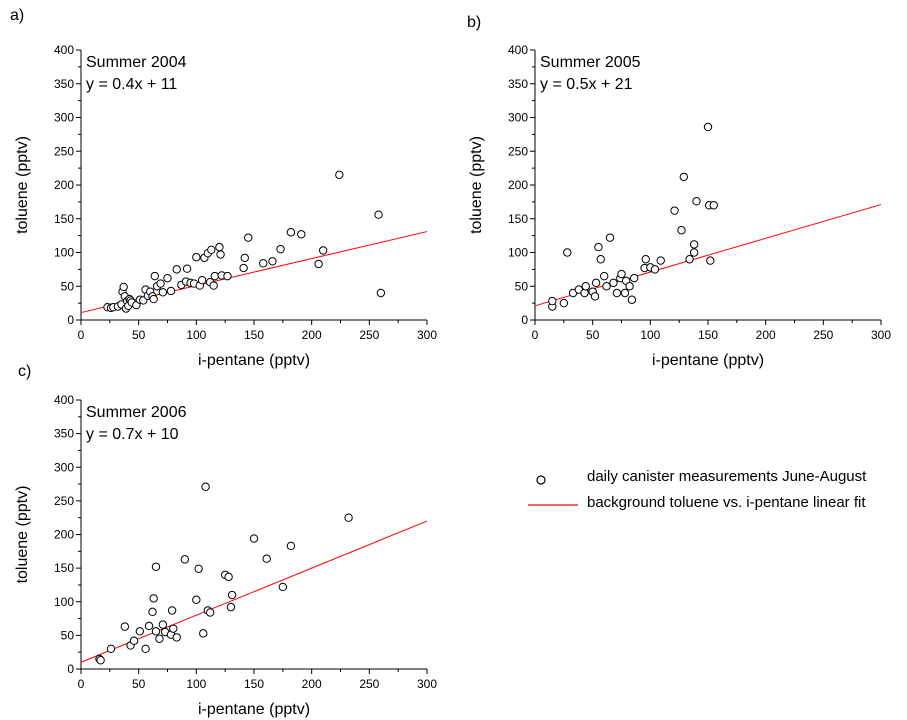 Image resolution: width=907 pixels, height=720 pixels. What do you see at coordinates (68, 286) in the screenshot?
I see `y-tick-label: 50` at bounding box center [68, 286].